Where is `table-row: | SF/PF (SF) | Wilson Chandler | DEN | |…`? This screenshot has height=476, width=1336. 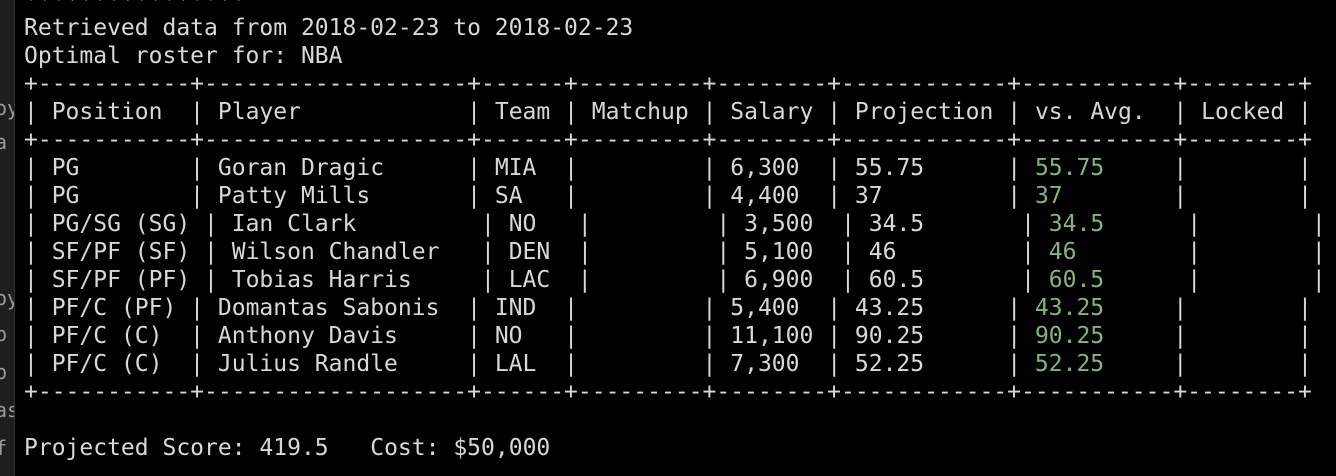 table-row: | SF/PF (SF) | Wilson Chandler | DEN | |… is located at coordinates (675, 252).